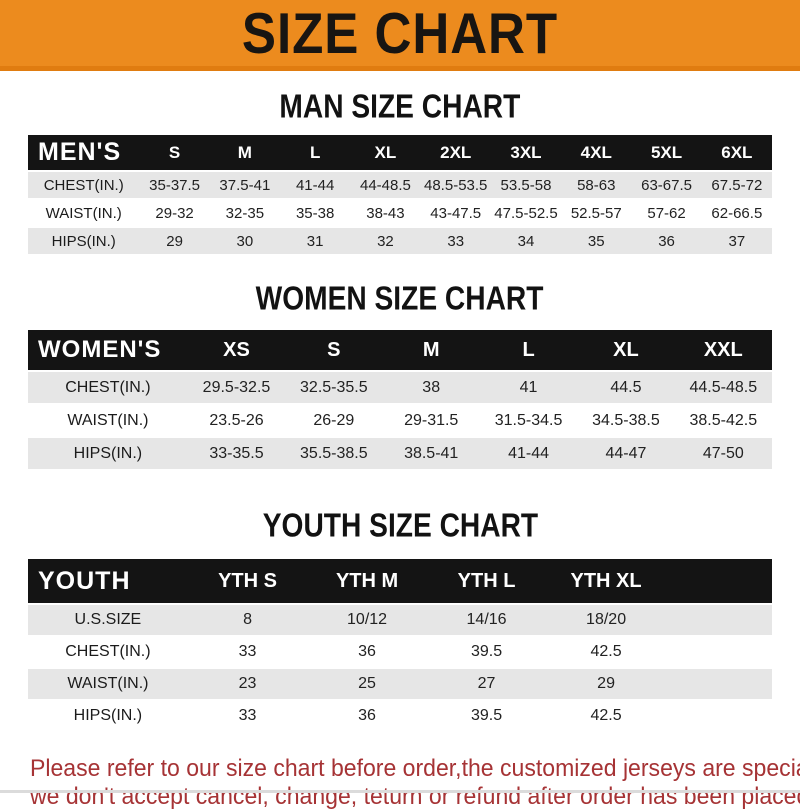  I want to click on size-column-header: 6XL, so click(736, 152).